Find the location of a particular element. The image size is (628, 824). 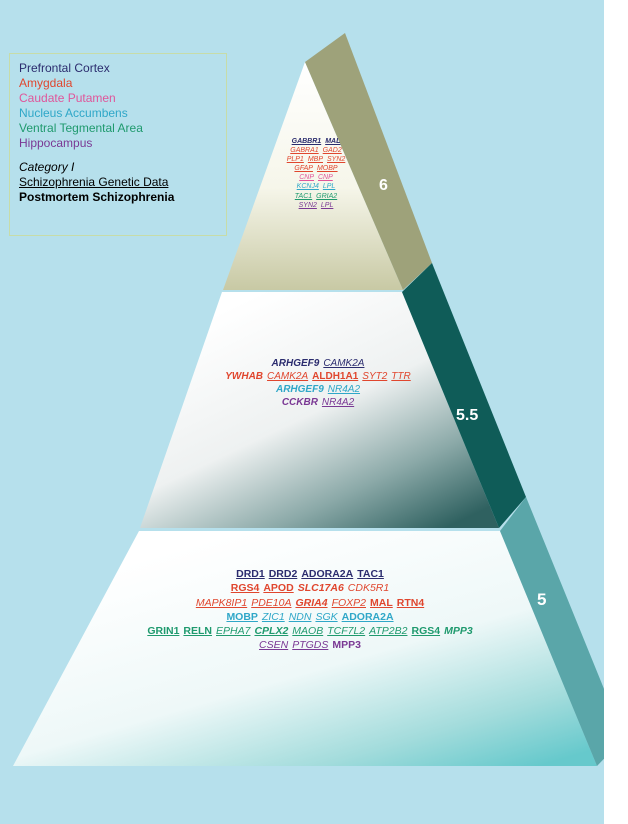

tier-level-bottom: 5 is located at coordinates (542, 599).